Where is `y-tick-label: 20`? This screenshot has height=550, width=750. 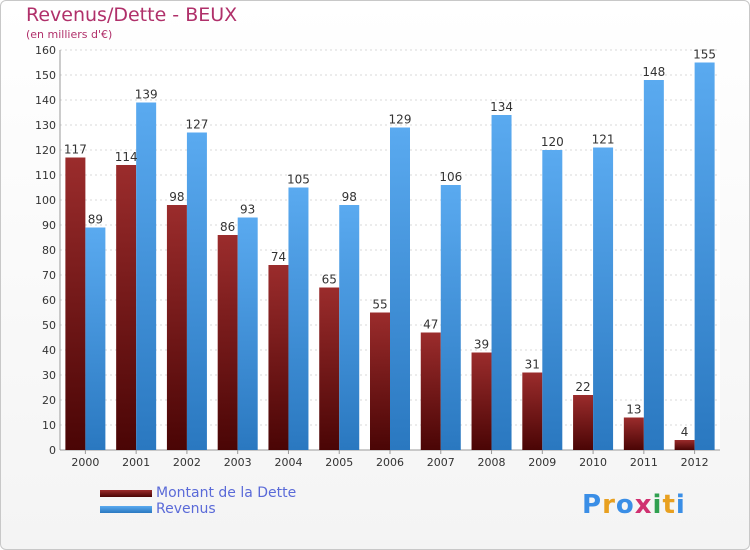
y-tick-label: 20 is located at coordinates (49, 400).